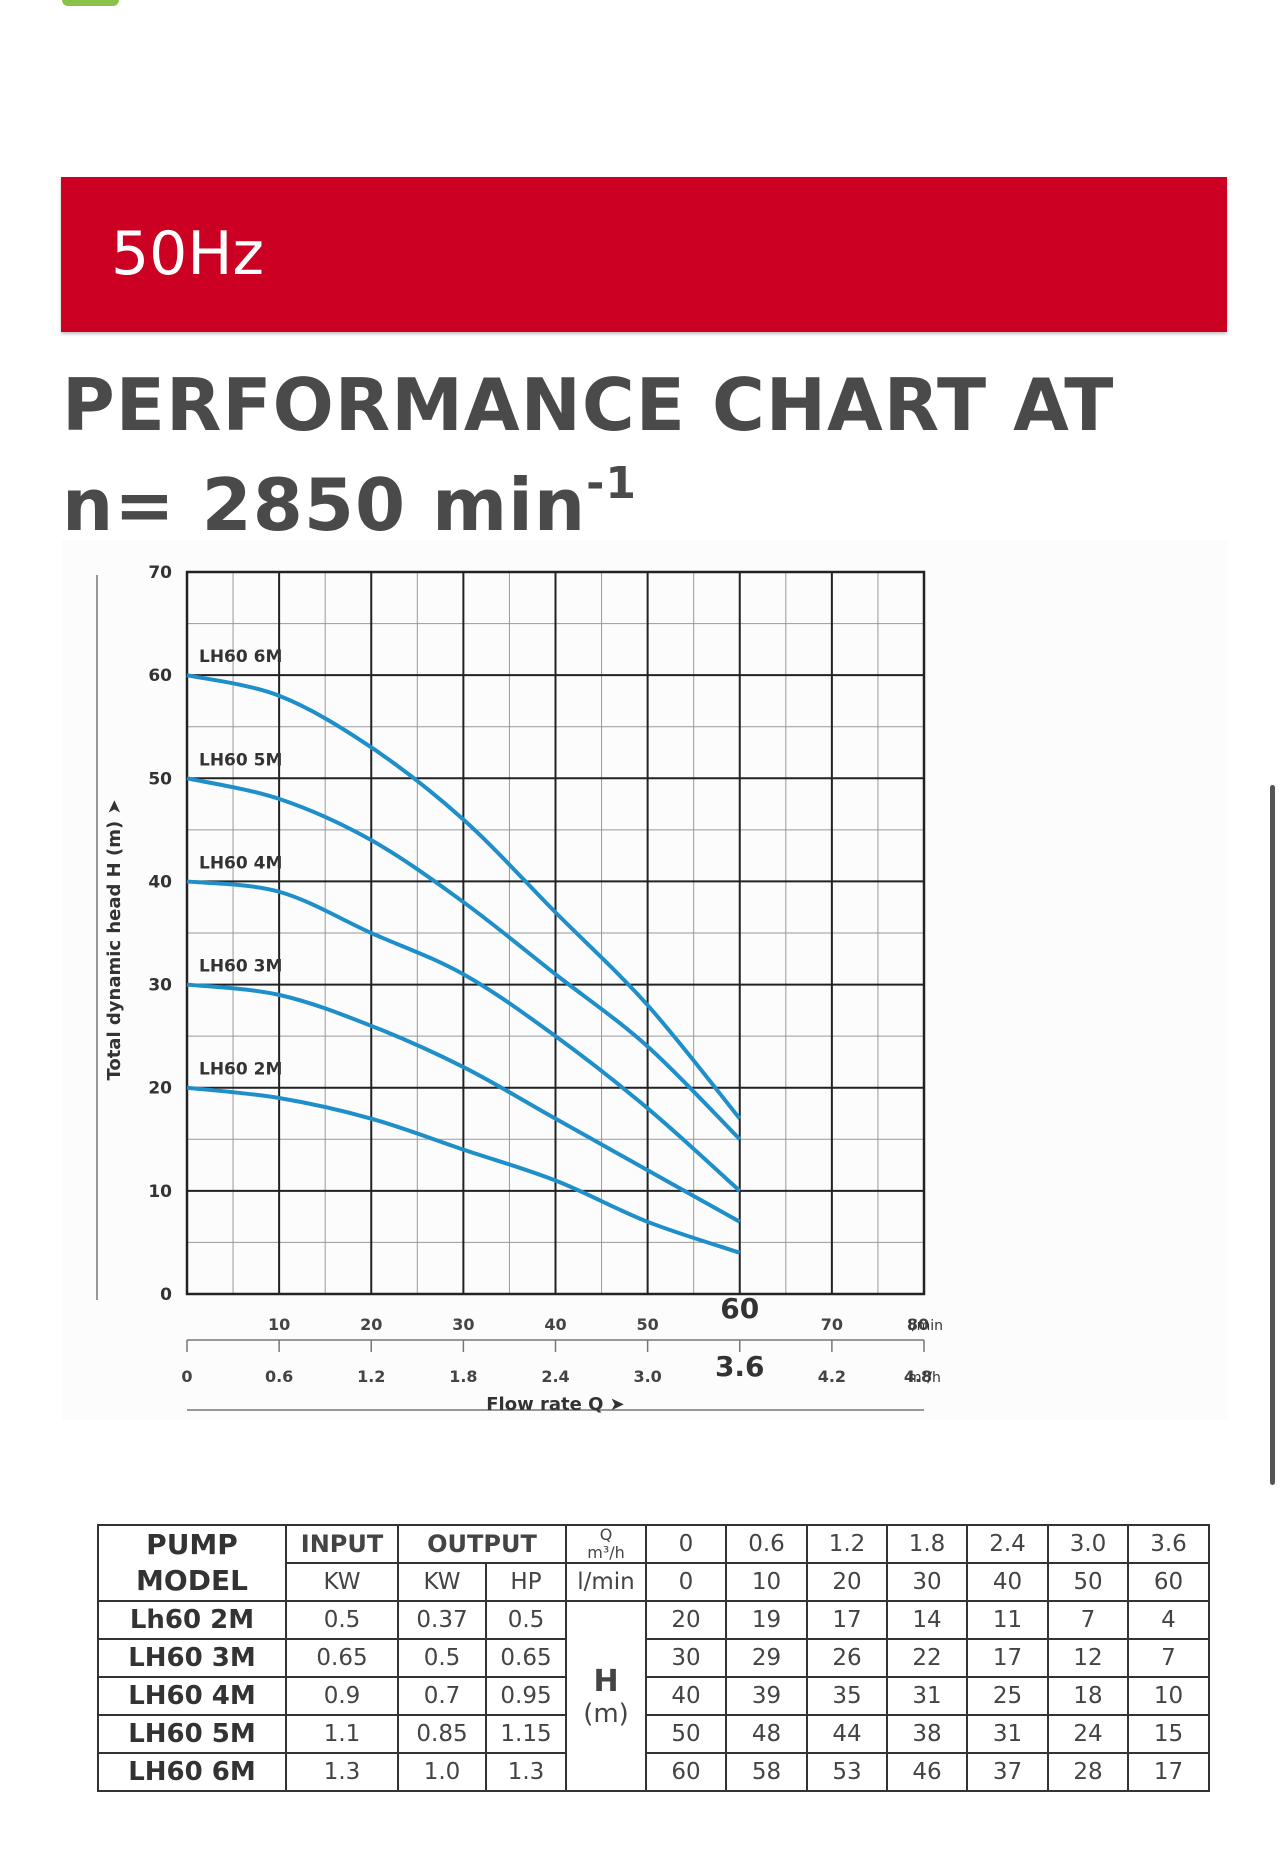 The height and width of the screenshot is (1861, 1284). I want to click on q-lmin-0: 0, so click(686, 1582).